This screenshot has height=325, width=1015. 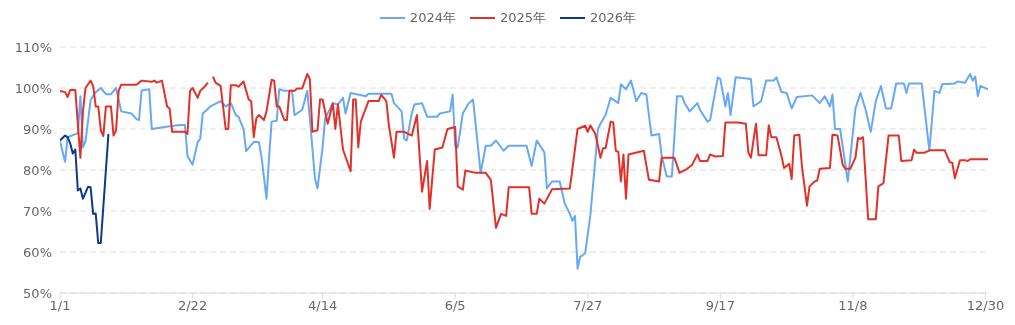 What do you see at coordinates (523, 18) in the screenshot?
I see `legend-label: 2025年` at bounding box center [523, 18].